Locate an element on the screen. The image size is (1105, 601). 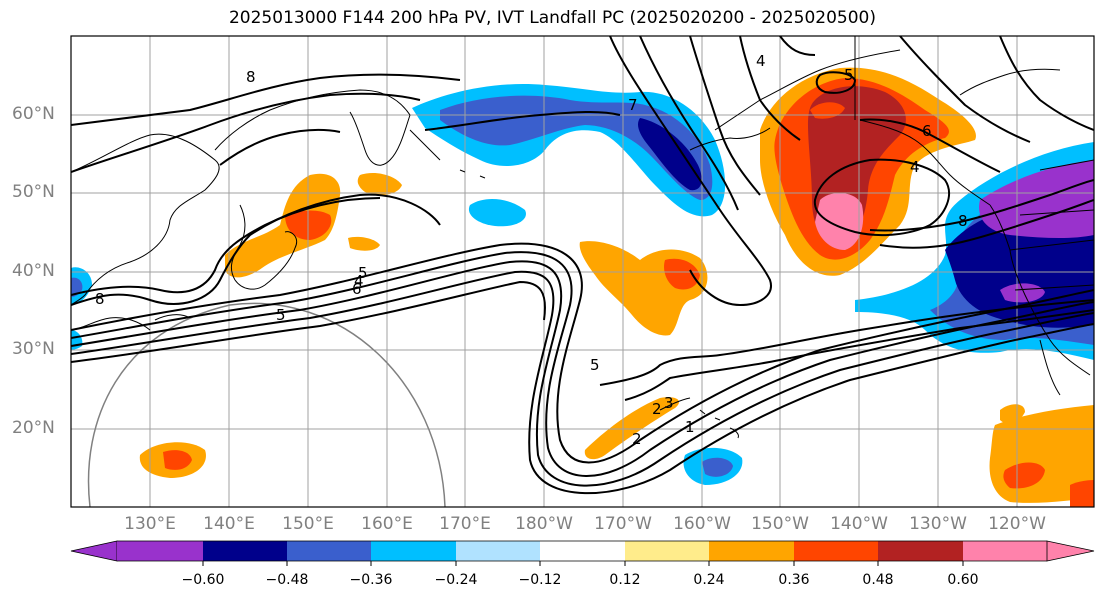
lat-label: 20°N is located at coordinates (33, 428).